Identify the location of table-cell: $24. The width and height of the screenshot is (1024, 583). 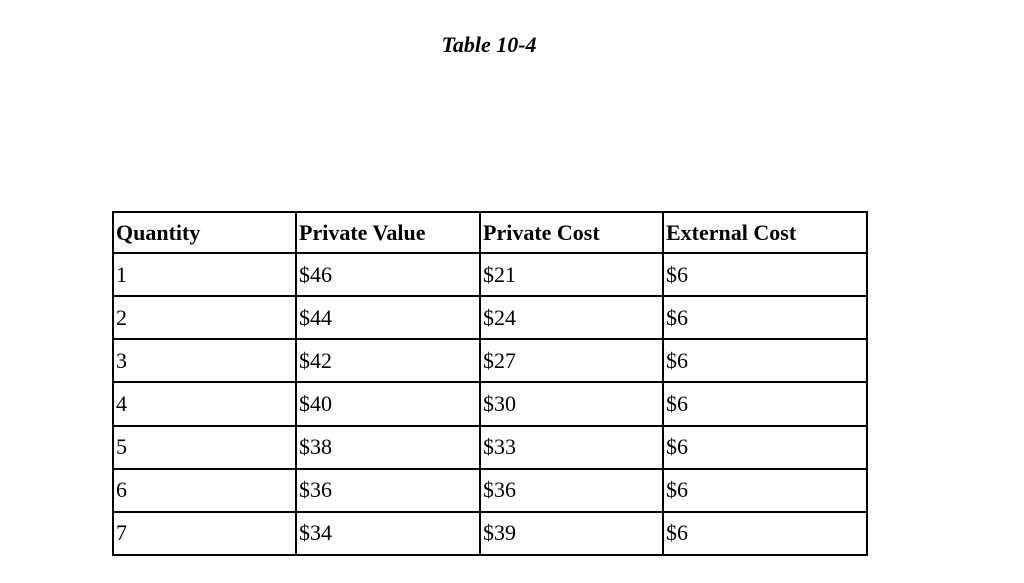
(571, 318).